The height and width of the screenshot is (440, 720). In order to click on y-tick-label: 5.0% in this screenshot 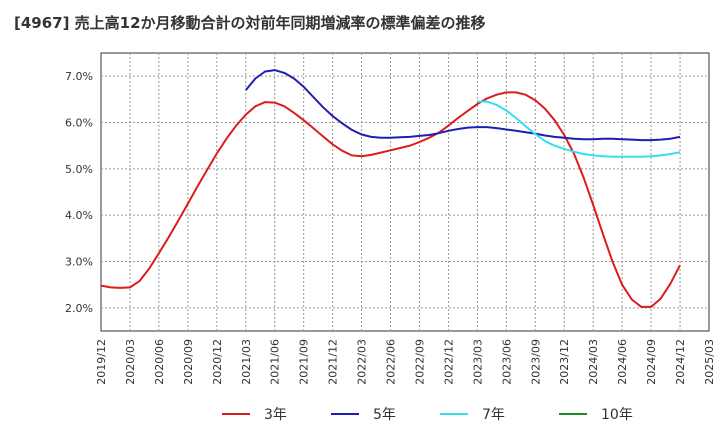, I will do `click(79, 169)`.